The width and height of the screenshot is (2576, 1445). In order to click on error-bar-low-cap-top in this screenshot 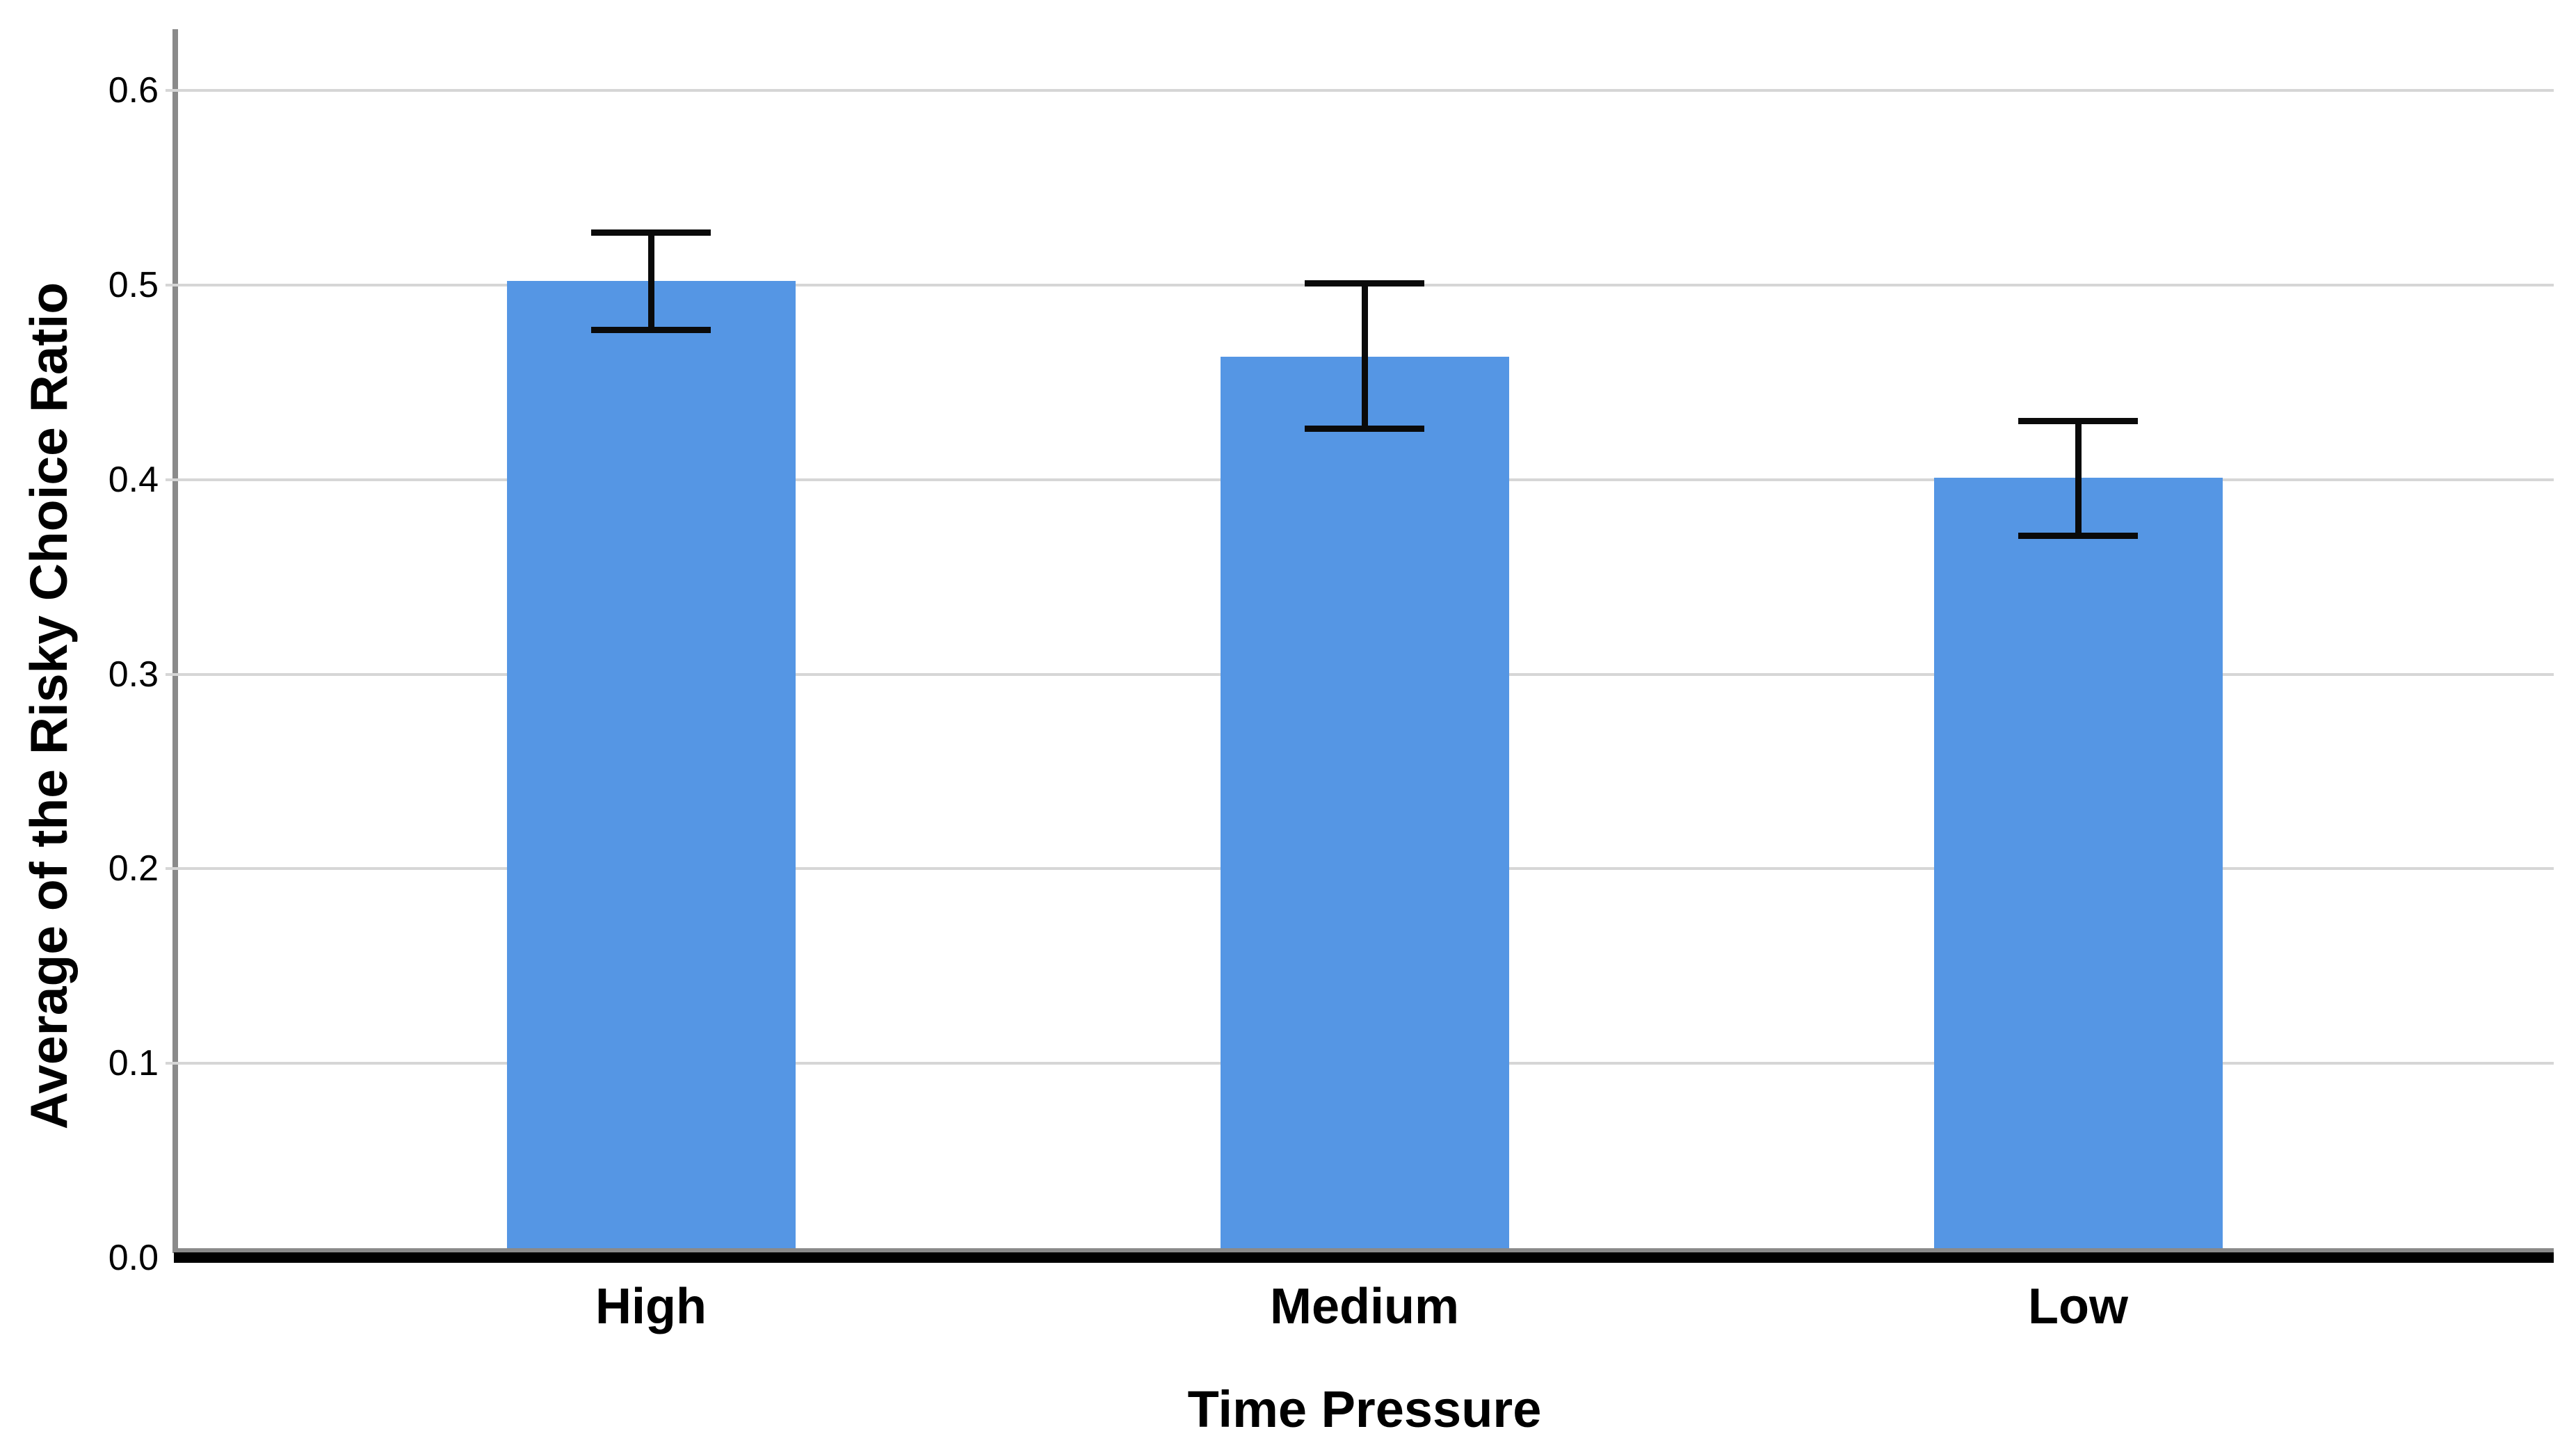, I will do `click(2078, 421)`.